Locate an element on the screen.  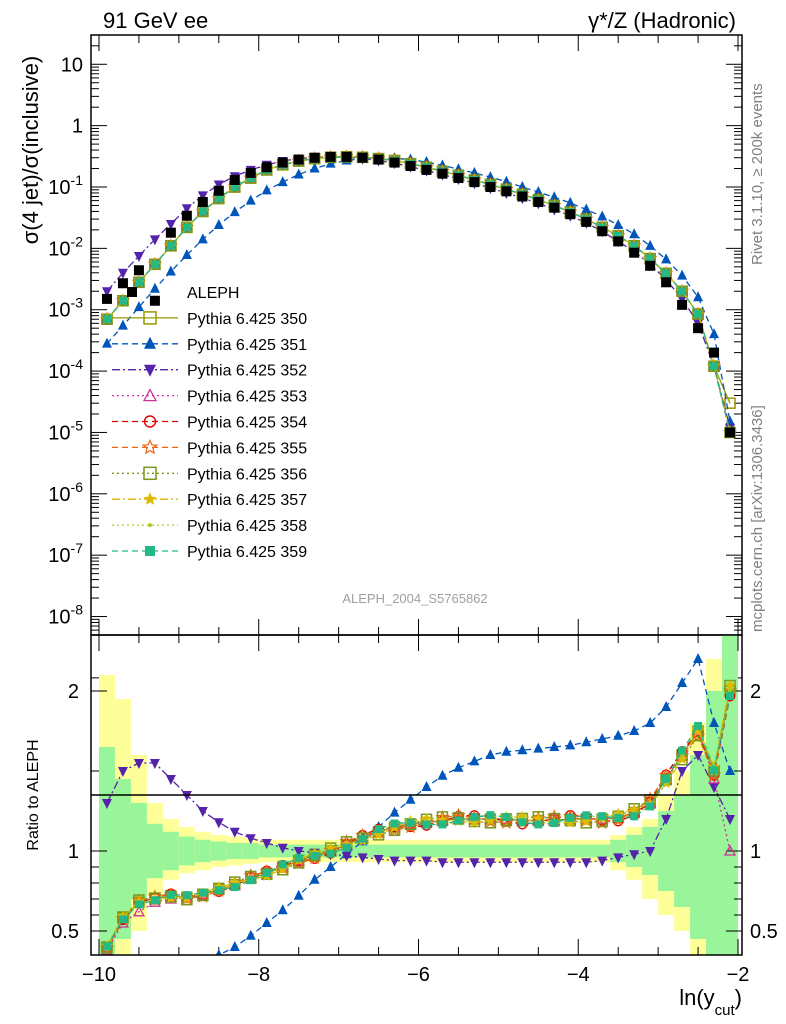
mcplots-label: mcplots.cern.ch [arXiv:1306.3436] is located at coordinates (757, 518).